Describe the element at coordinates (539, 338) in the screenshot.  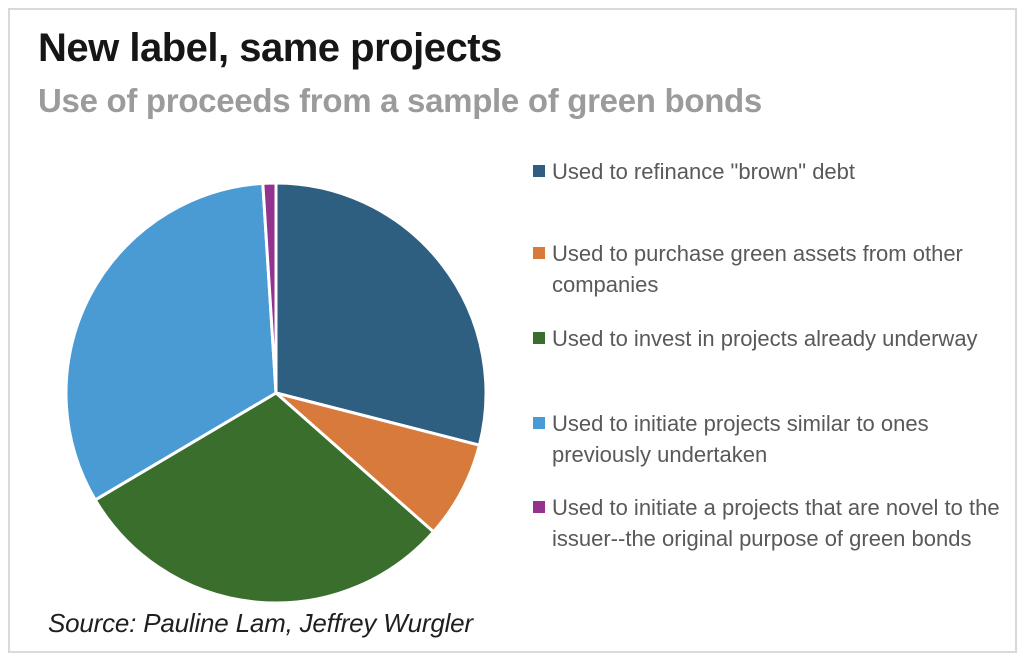
I see `legend-swatch-green-icon` at that location.